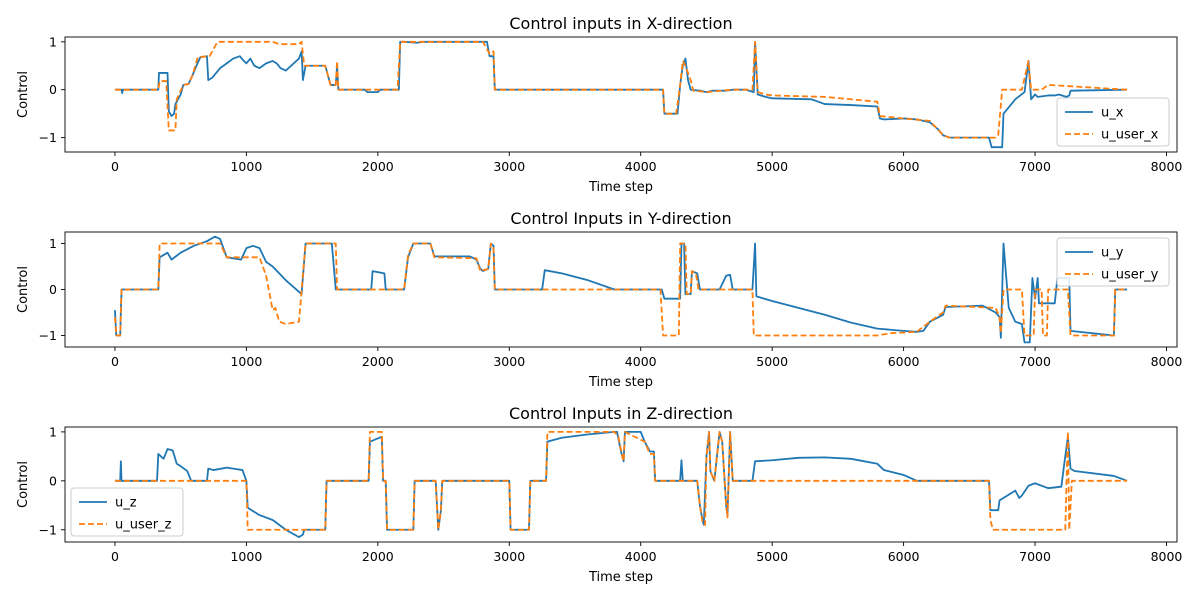 This screenshot has width=1200, height=600. I want to click on legend-label: u_y, so click(1112, 253).